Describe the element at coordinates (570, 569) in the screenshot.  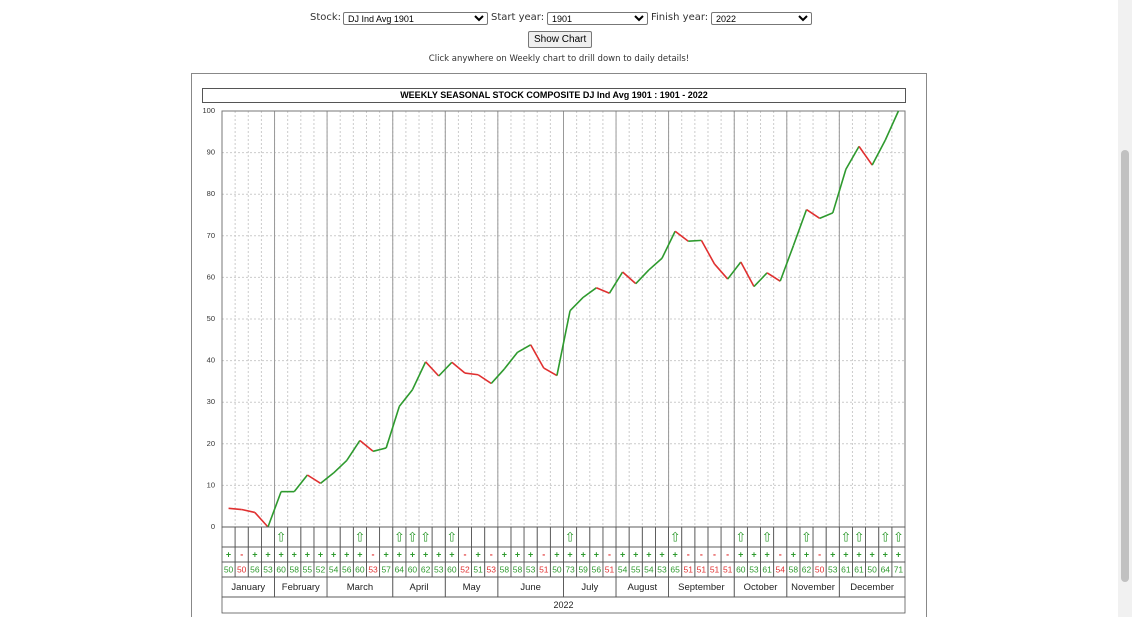
I see `percent: 73` at that location.